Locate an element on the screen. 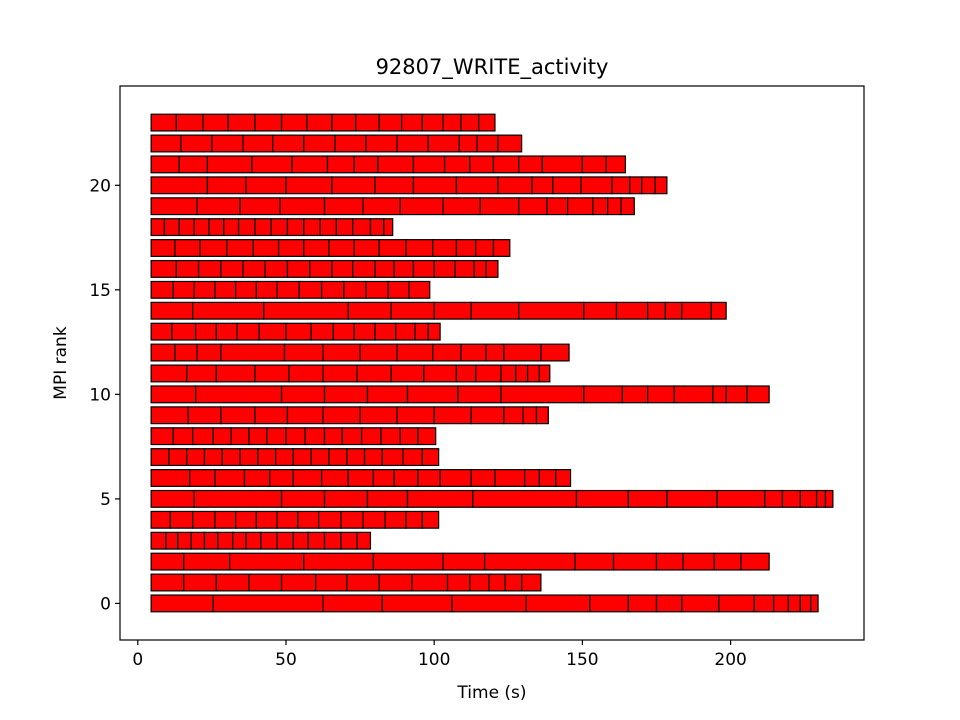 The image size is (960, 720). rank-8-bars is located at coordinates (293, 436).